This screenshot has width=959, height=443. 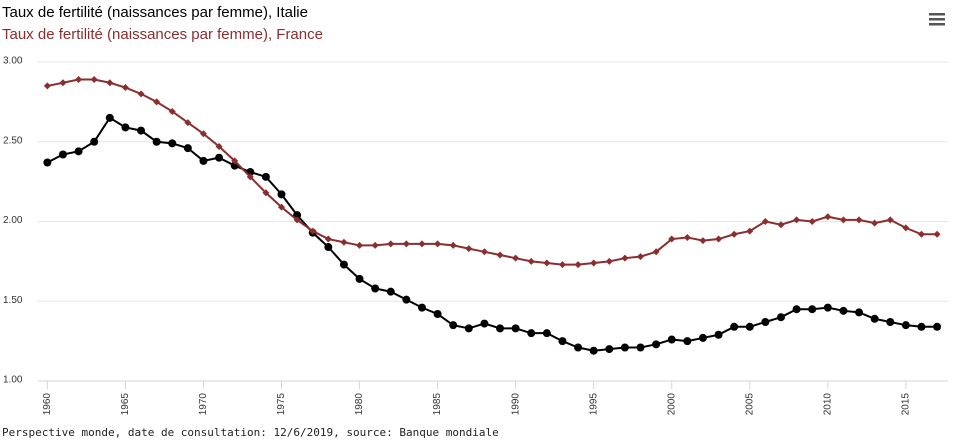 What do you see at coordinates (13, 300) in the screenshot?
I see `y-tick-label: 1.50` at bounding box center [13, 300].